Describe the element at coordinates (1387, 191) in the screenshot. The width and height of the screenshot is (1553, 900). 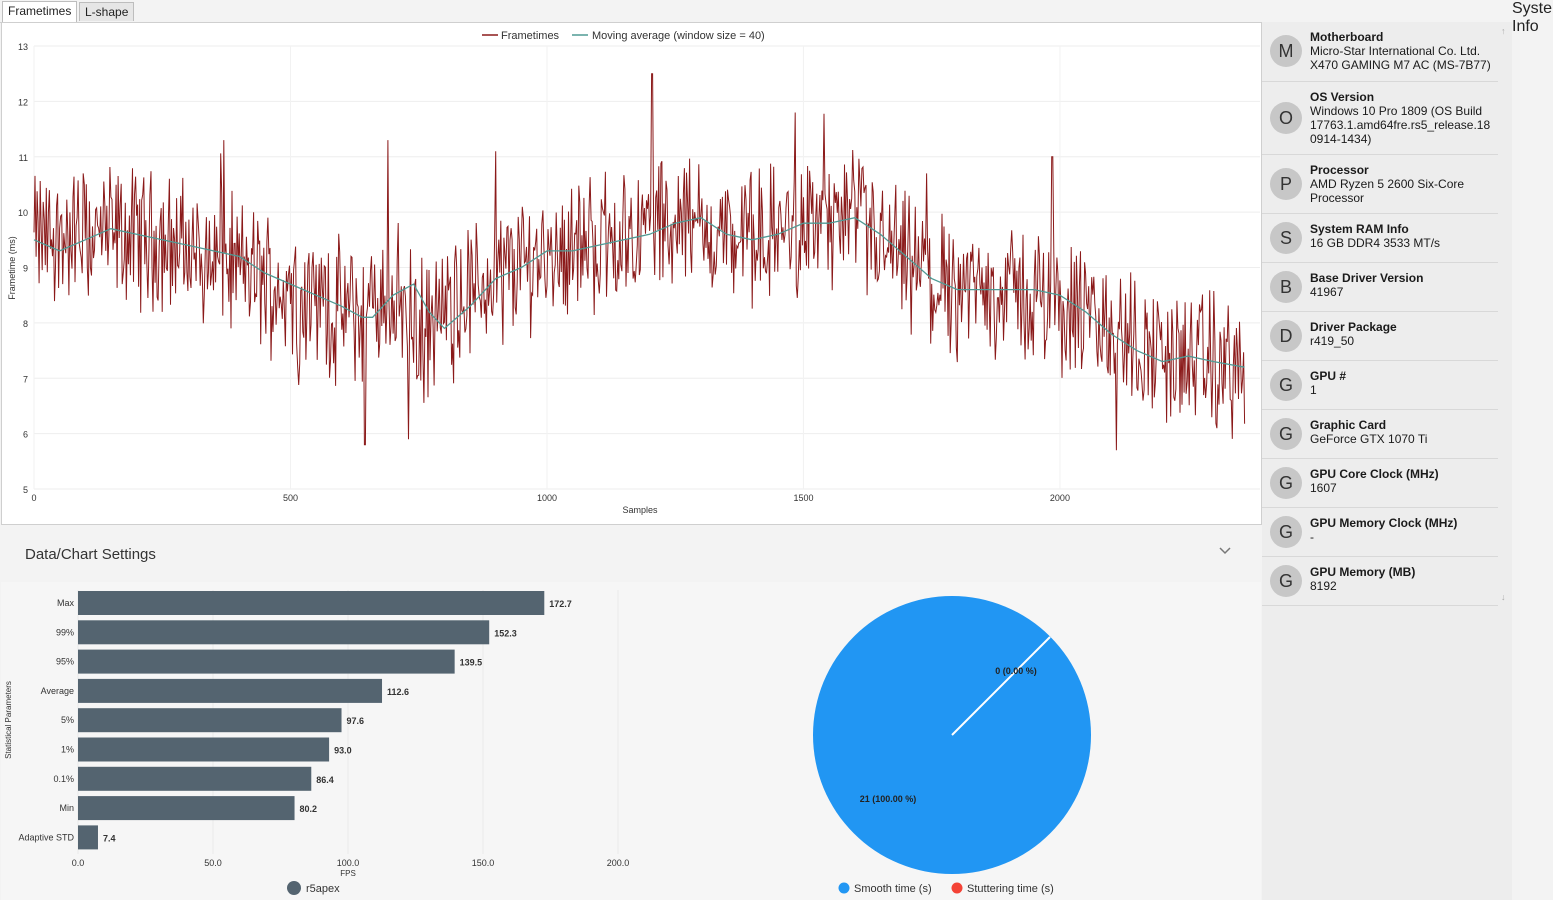
I see `sysinfo-value: AMD Ryzen 5 2600 Six-Core Processor` at that location.